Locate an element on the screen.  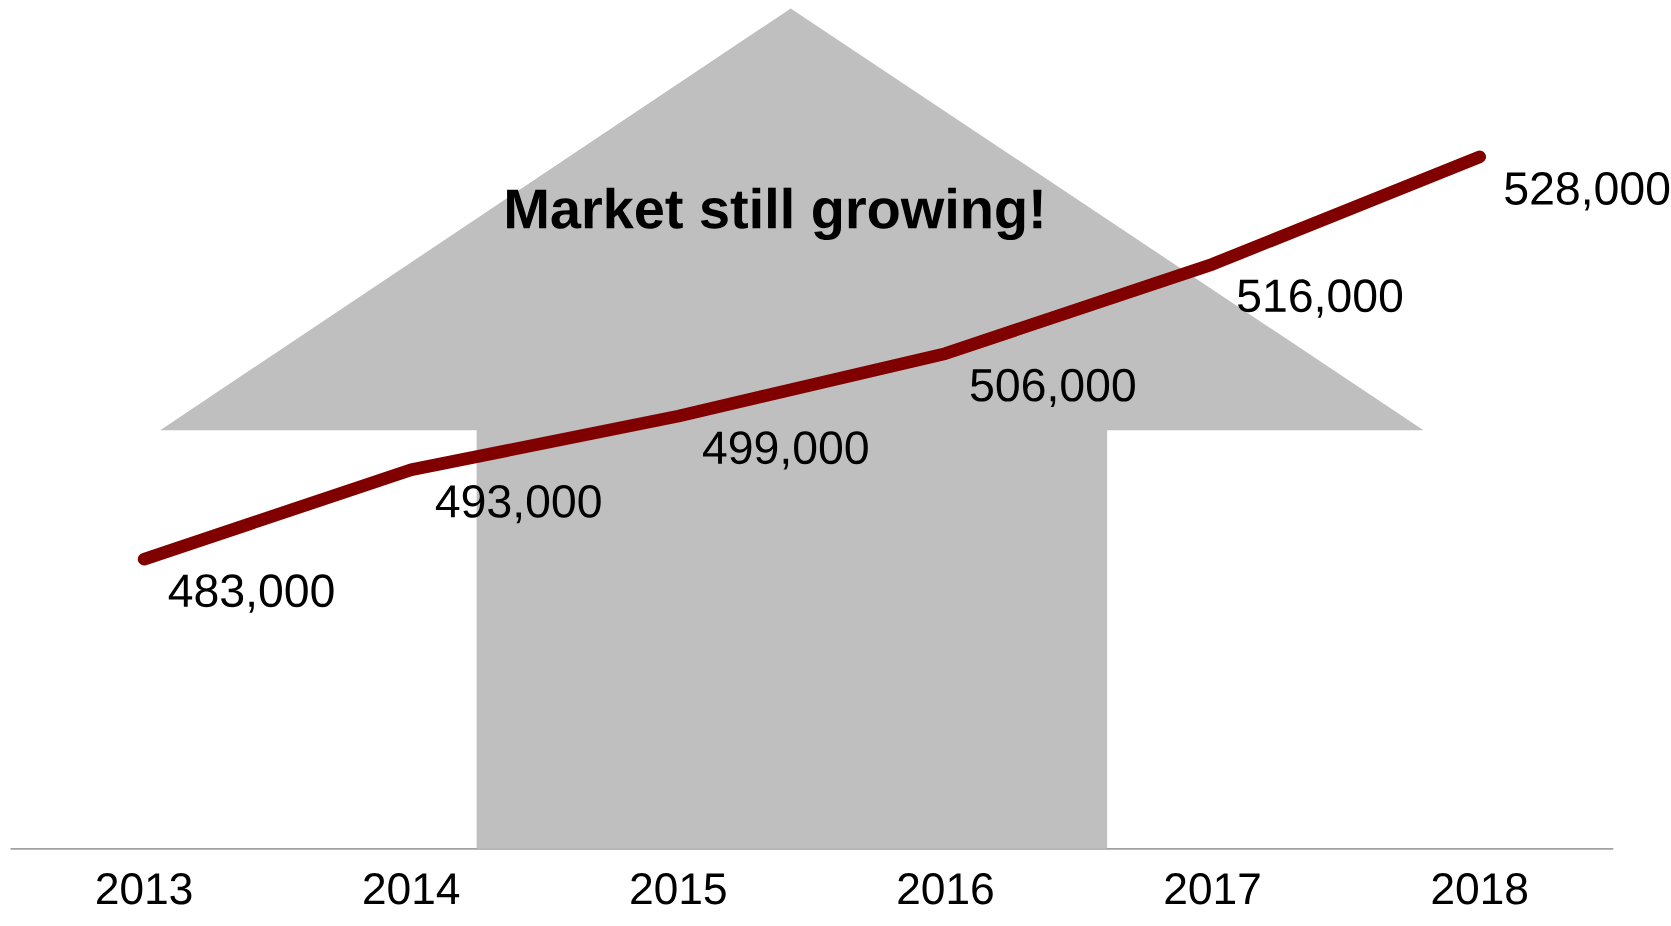
x-tick-label: 2013 is located at coordinates (144, 889).